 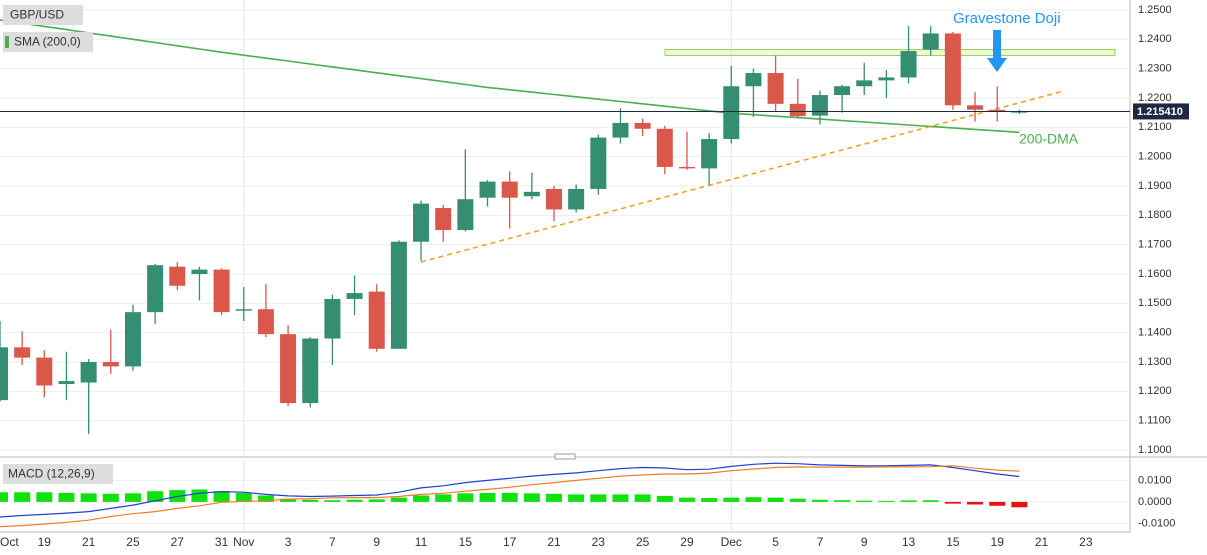 What do you see at coordinates (37, 15) in the screenshot?
I see `legend-symbol: GBP/USD` at bounding box center [37, 15].